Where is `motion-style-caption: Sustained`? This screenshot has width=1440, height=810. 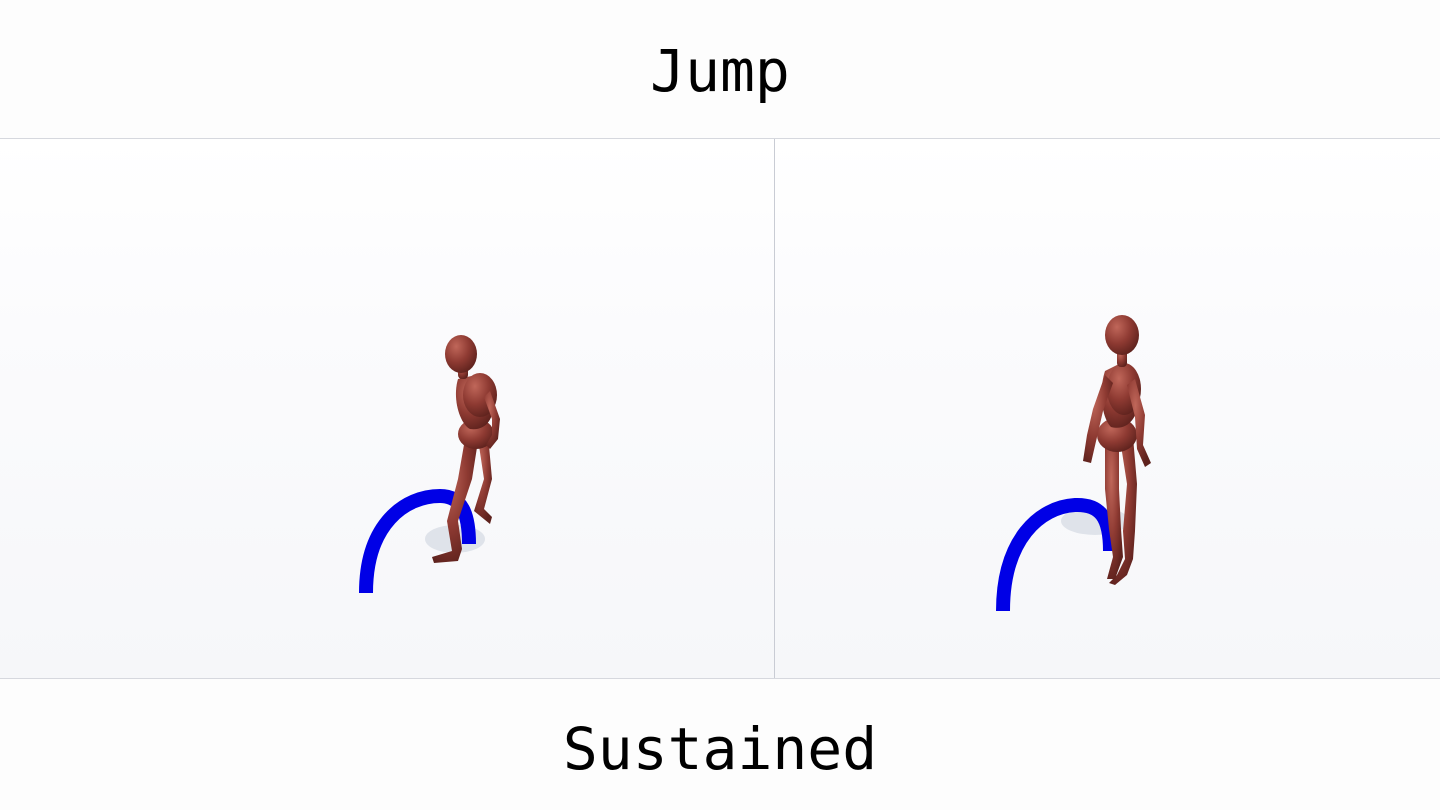
motion-style-caption: Sustained is located at coordinates (720, 749).